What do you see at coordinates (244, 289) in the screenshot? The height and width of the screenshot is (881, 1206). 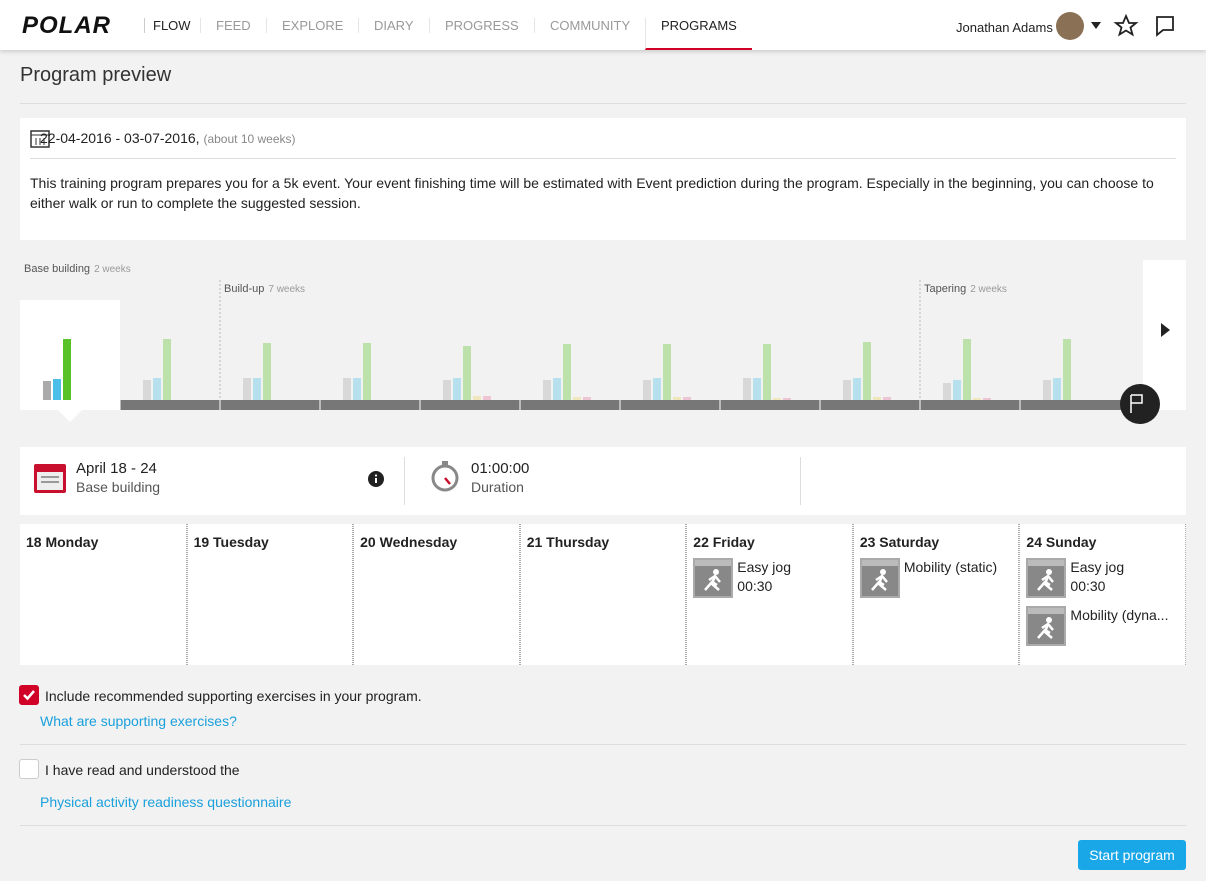 I see `phase-name: Build-up` at bounding box center [244, 289].